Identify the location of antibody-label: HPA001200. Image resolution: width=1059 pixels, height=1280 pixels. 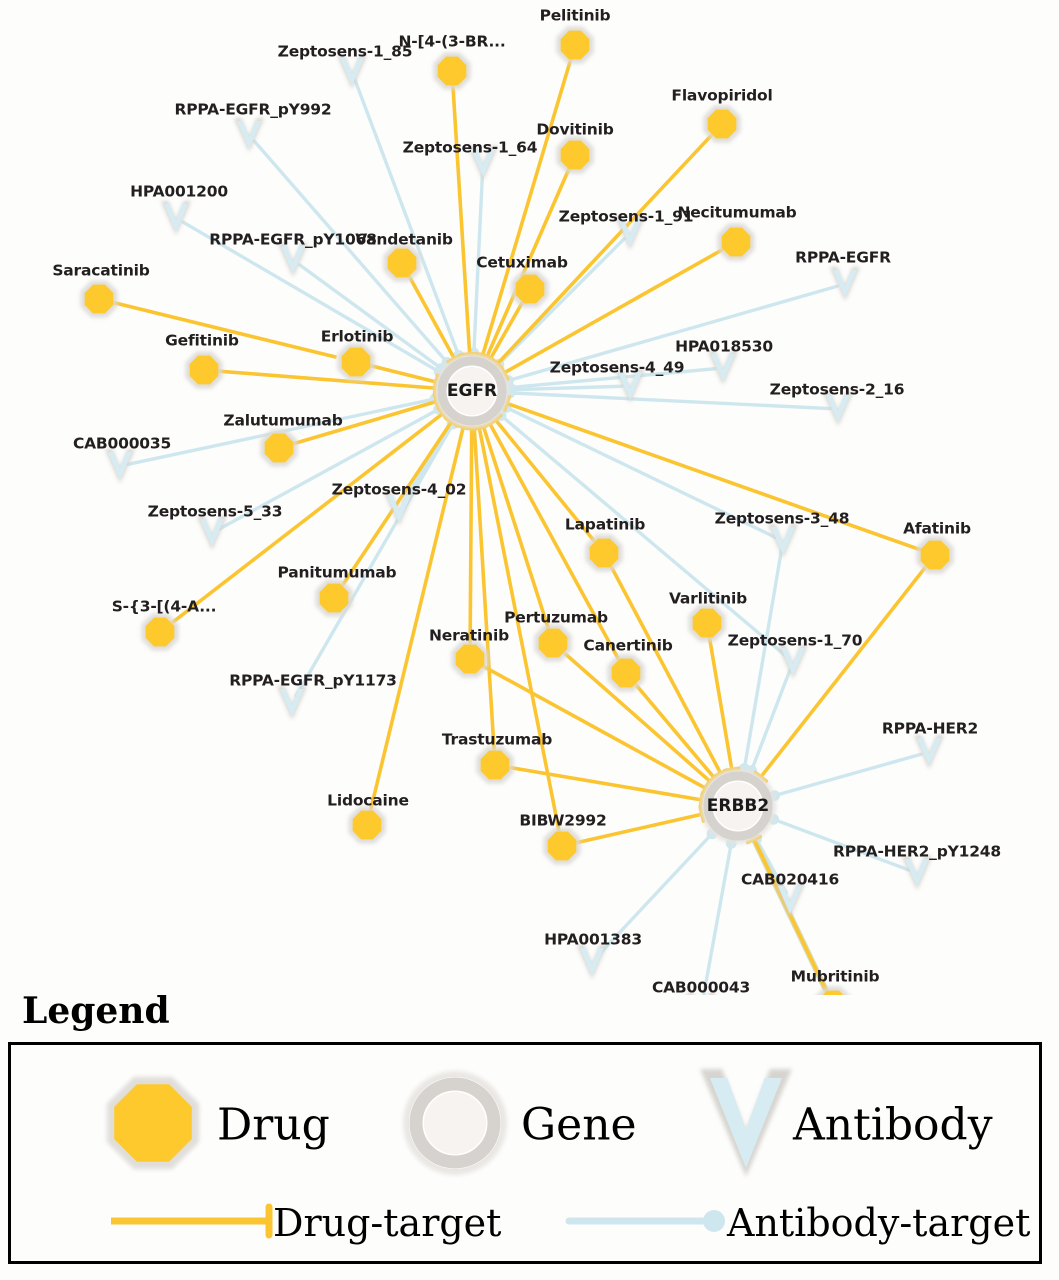
(179, 191).